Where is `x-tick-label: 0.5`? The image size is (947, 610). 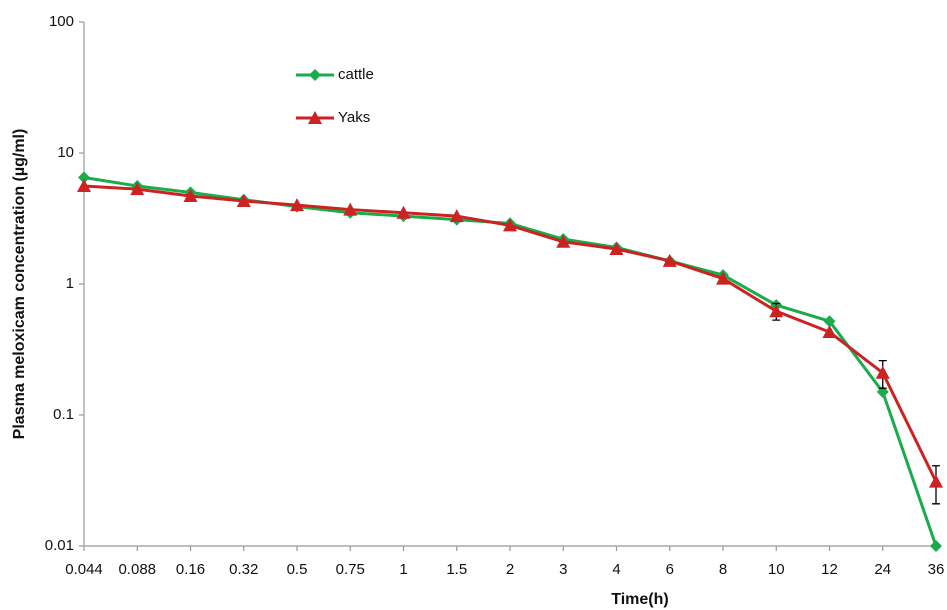
x-tick-label: 0.5 is located at coordinates (297, 569).